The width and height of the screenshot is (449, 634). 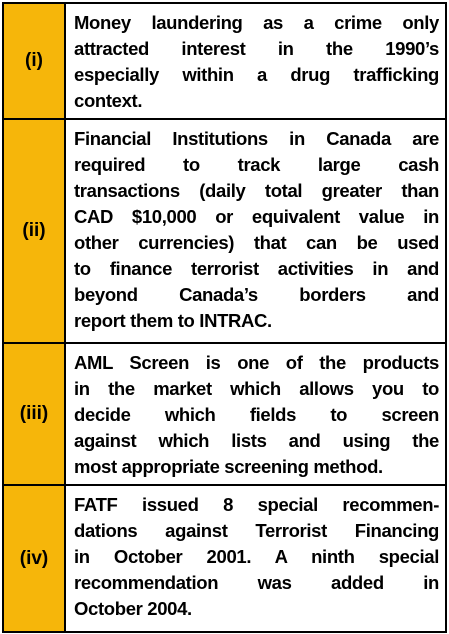 What do you see at coordinates (173, 320) in the screenshot?
I see `text-line: report them to INTRAC.` at bounding box center [173, 320].